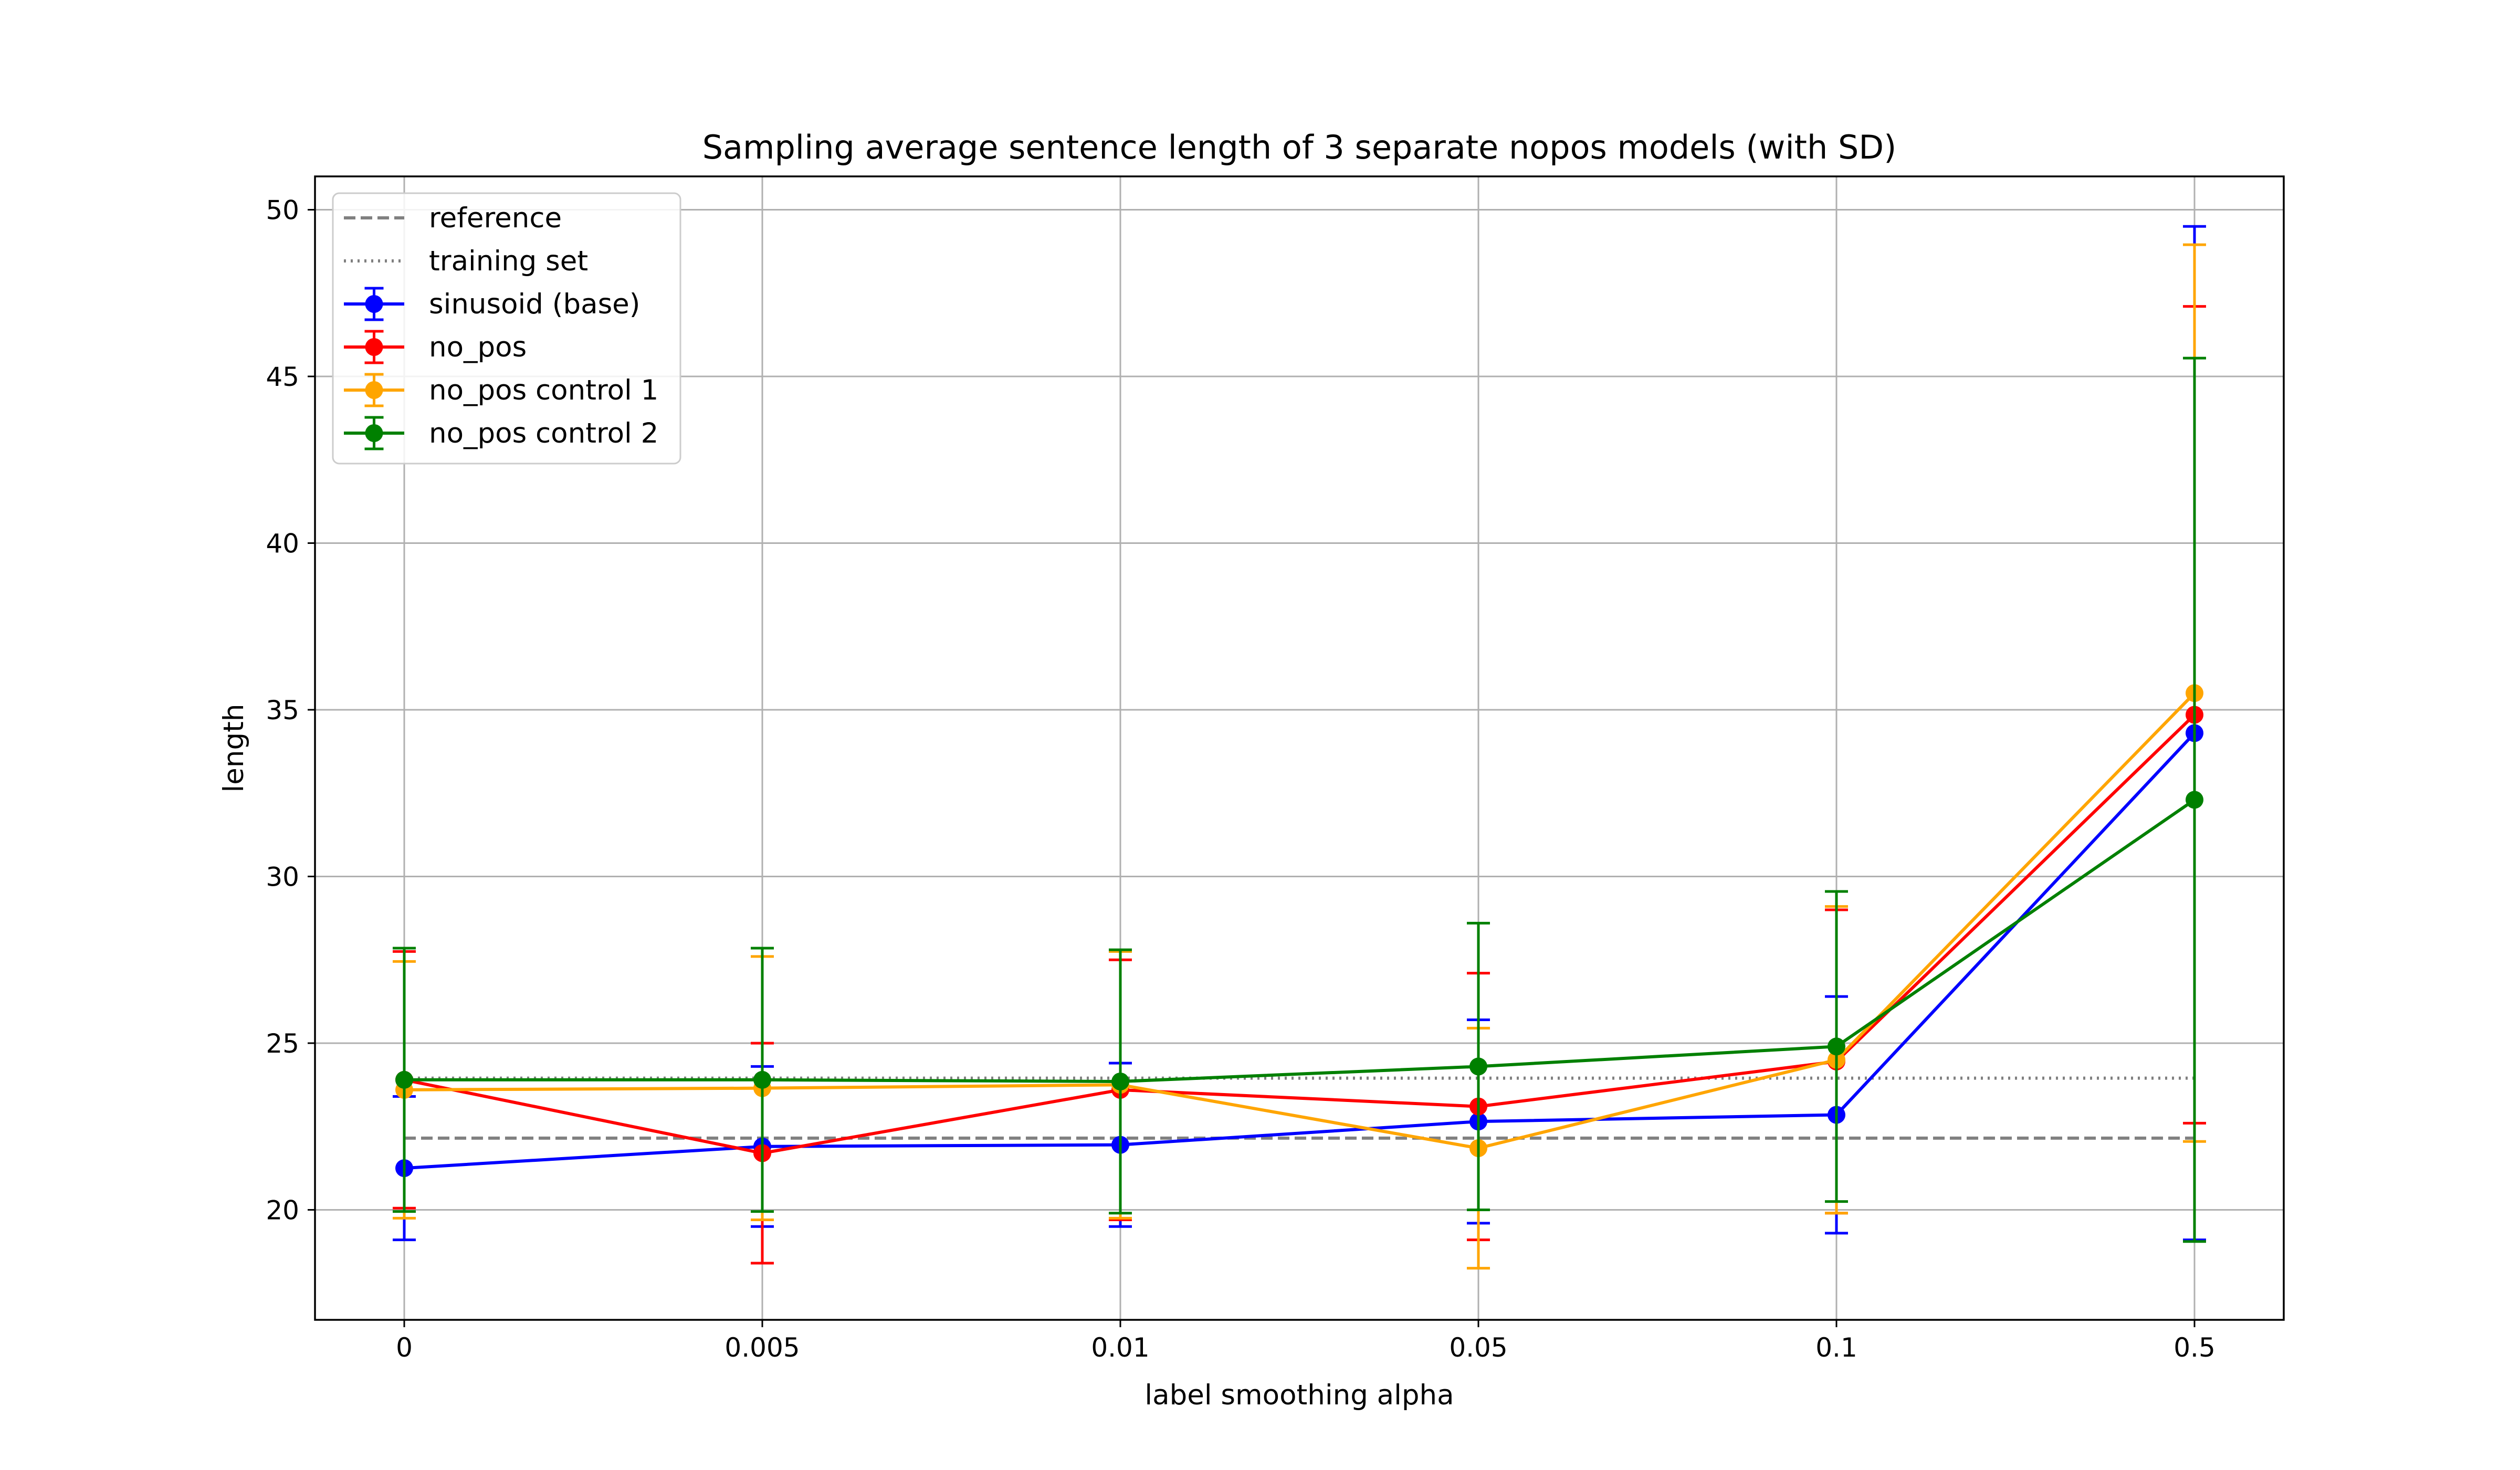  What do you see at coordinates (543, 390) in the screenshot?
I see `legend-label: no_pos control 1` at bounding box center [543, 390].